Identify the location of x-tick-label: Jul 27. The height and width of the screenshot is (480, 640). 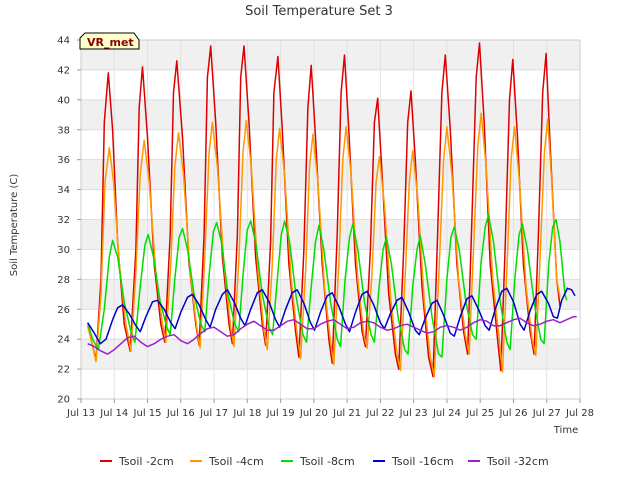
(546, 413).